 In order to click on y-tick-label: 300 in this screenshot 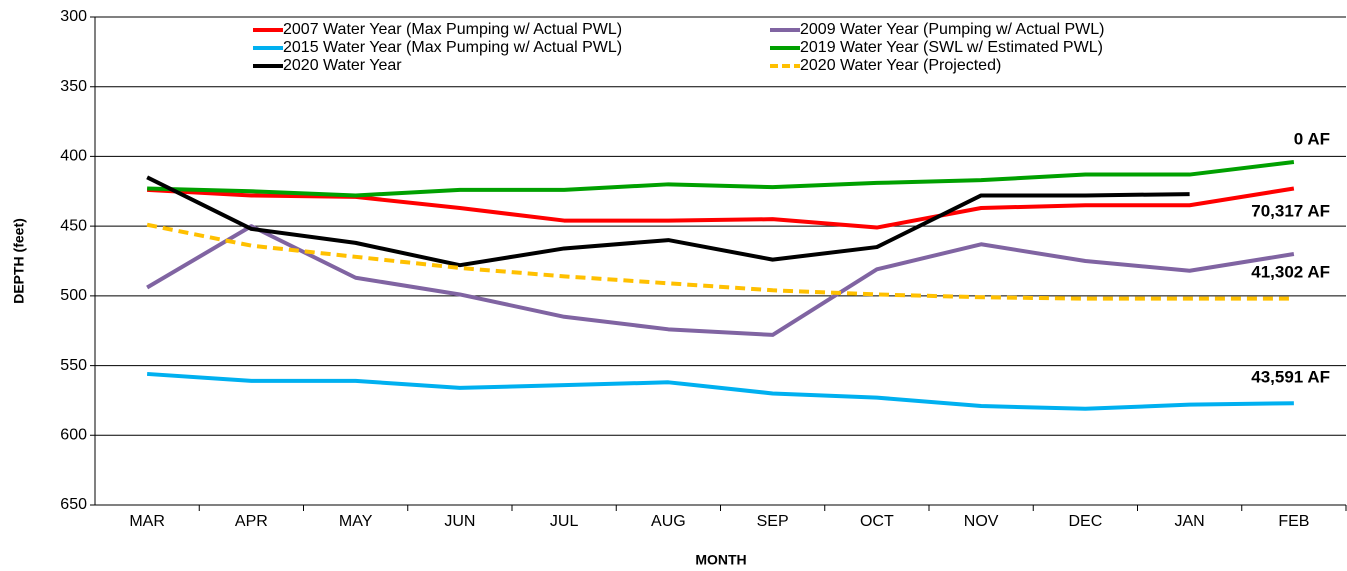, I will do `click(73, 16)`.